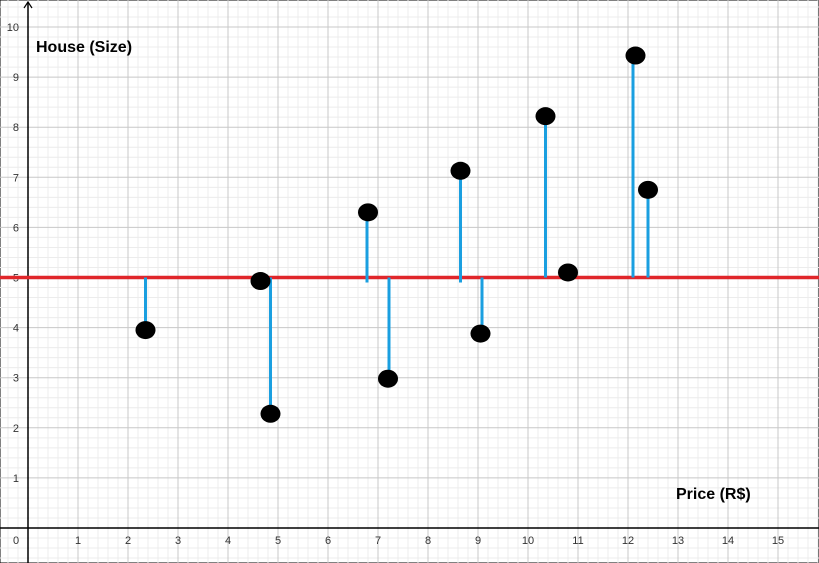 The width and height of the screenshot is (819, 563). Describe the element at coordinates (628, 541) in the screenshot. I see `x-tick-label: 12` at that location.